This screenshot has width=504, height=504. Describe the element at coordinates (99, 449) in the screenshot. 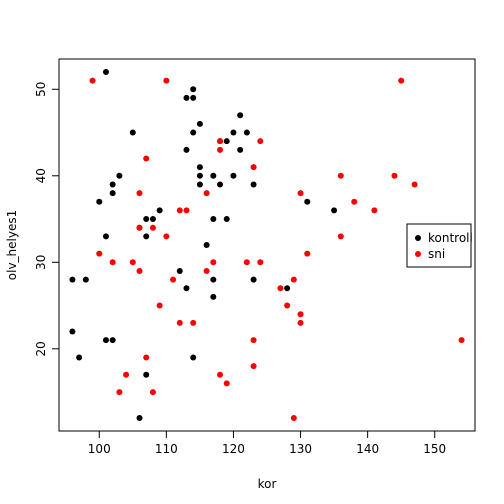

I see `x-tick-label: 100` at that location.